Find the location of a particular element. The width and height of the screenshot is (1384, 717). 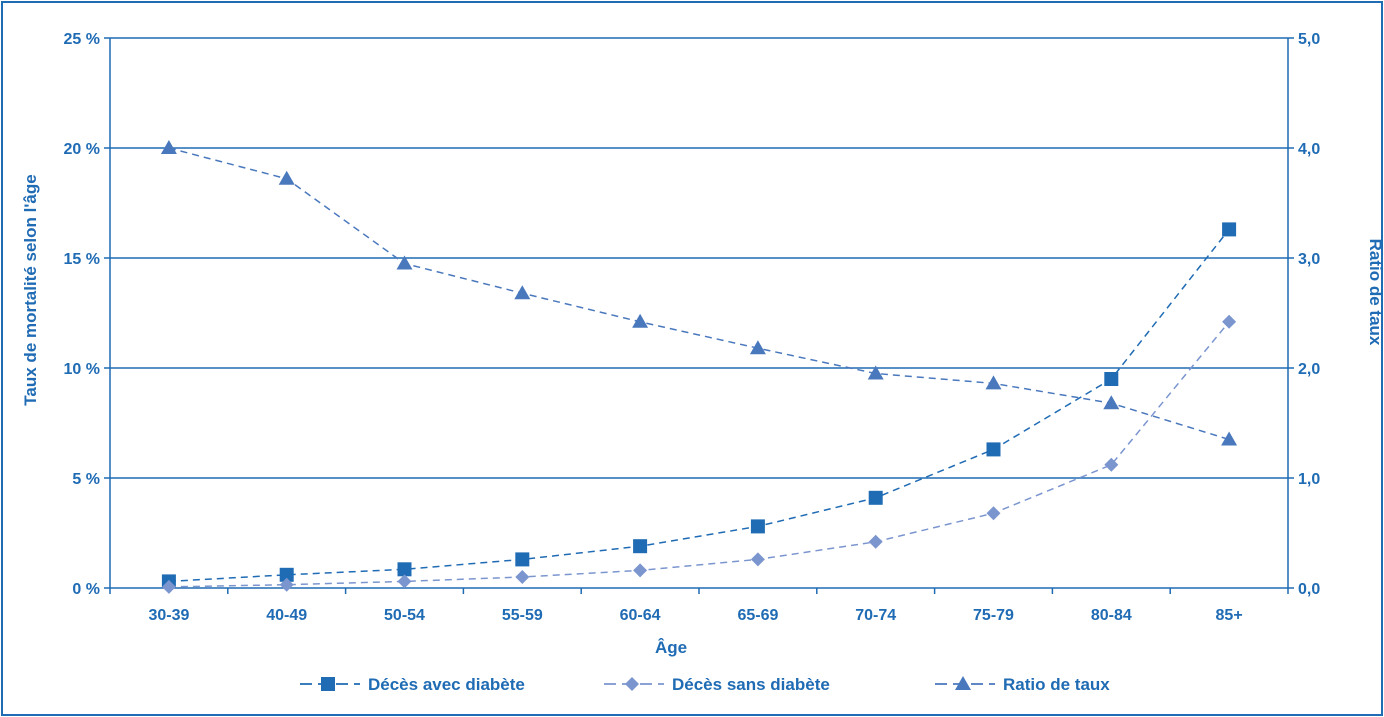

x-tick-label: 65-69 is located at coordinates (757, 615).